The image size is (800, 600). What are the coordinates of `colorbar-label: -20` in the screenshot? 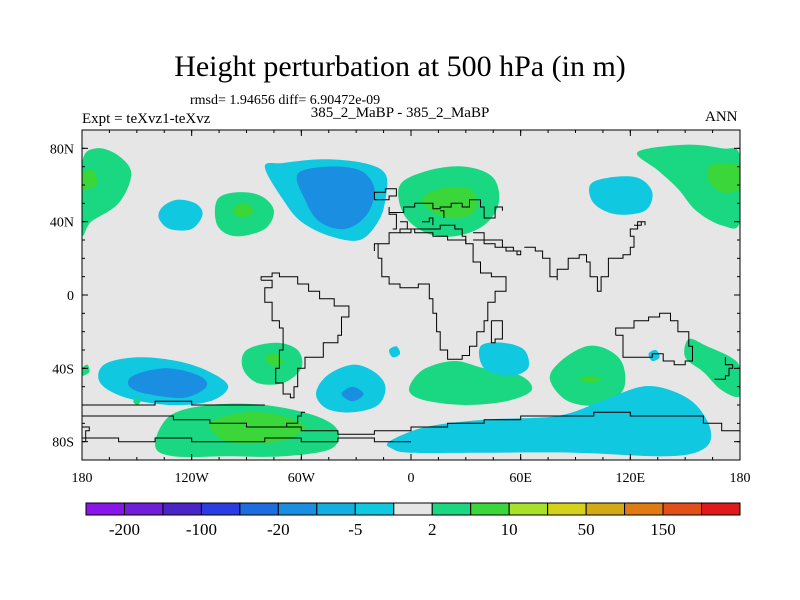 It's located at (278, 529).